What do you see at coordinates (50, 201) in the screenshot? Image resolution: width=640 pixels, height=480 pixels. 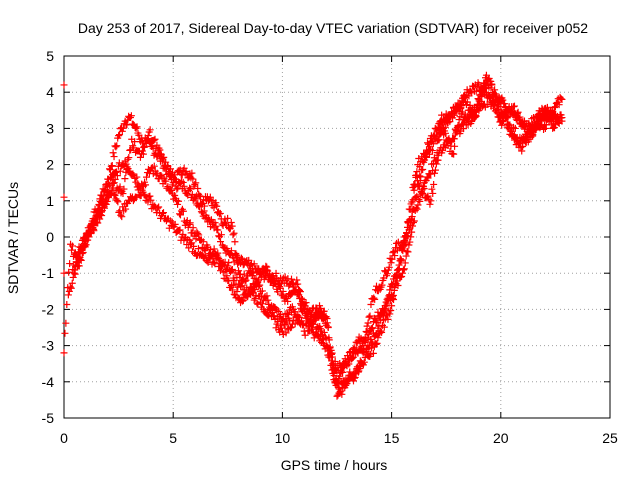 I see `y-tick-label-6: 1` at bounding box center [50, 201].